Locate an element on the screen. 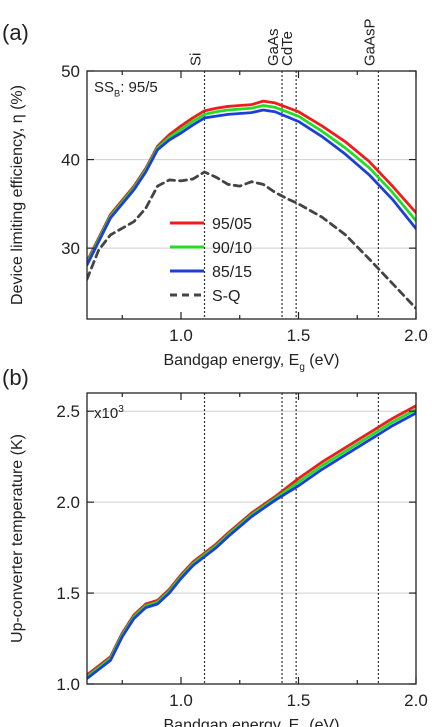  y-tick-label: 1.5 is located at coordinates (68, 593).